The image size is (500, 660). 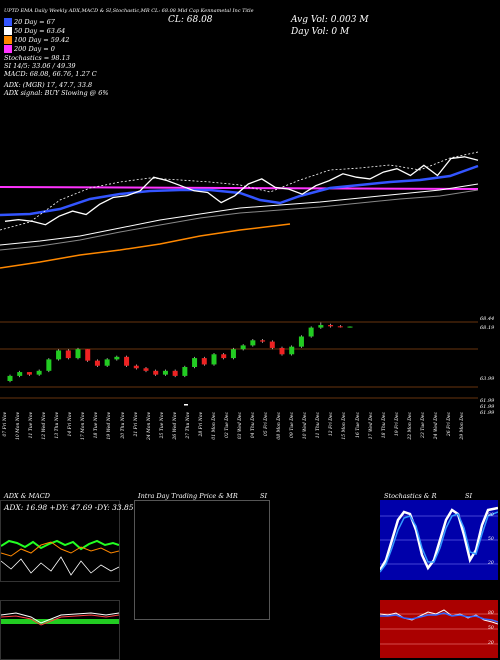 I want to click on date-tick-label: 26 Wed Nov, so click(x=175, y=426).